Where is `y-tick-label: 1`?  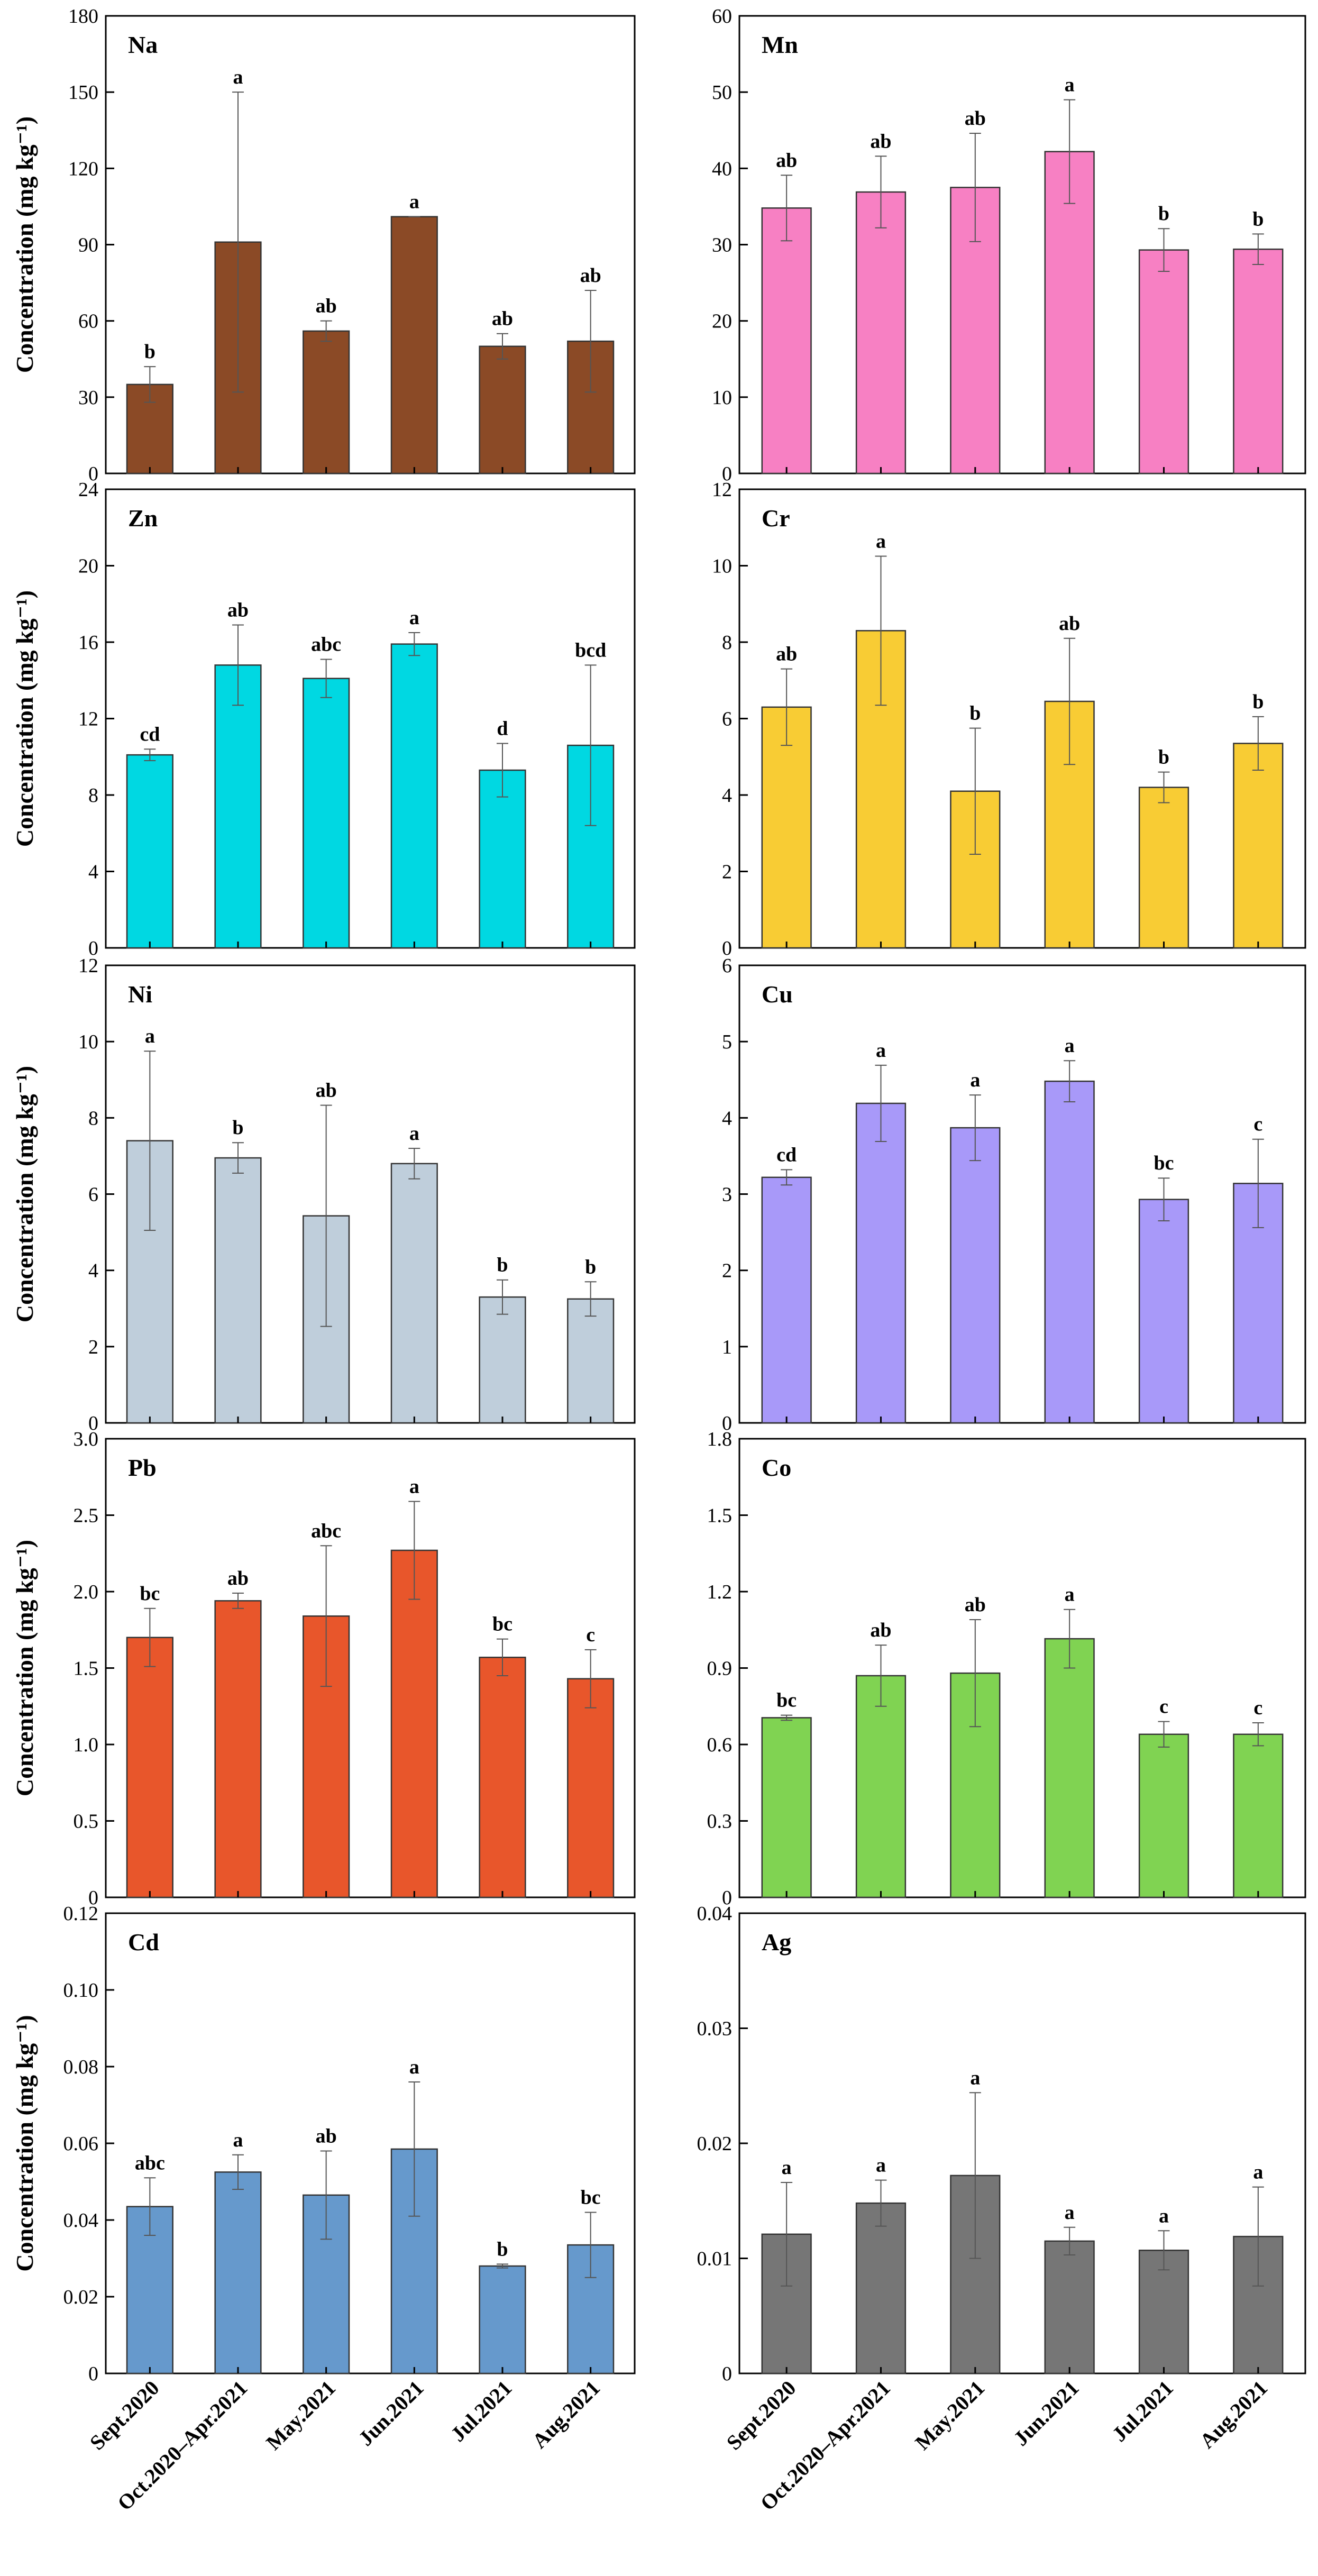
y-tick-label: 1 is located at coordinates (727, 1347).